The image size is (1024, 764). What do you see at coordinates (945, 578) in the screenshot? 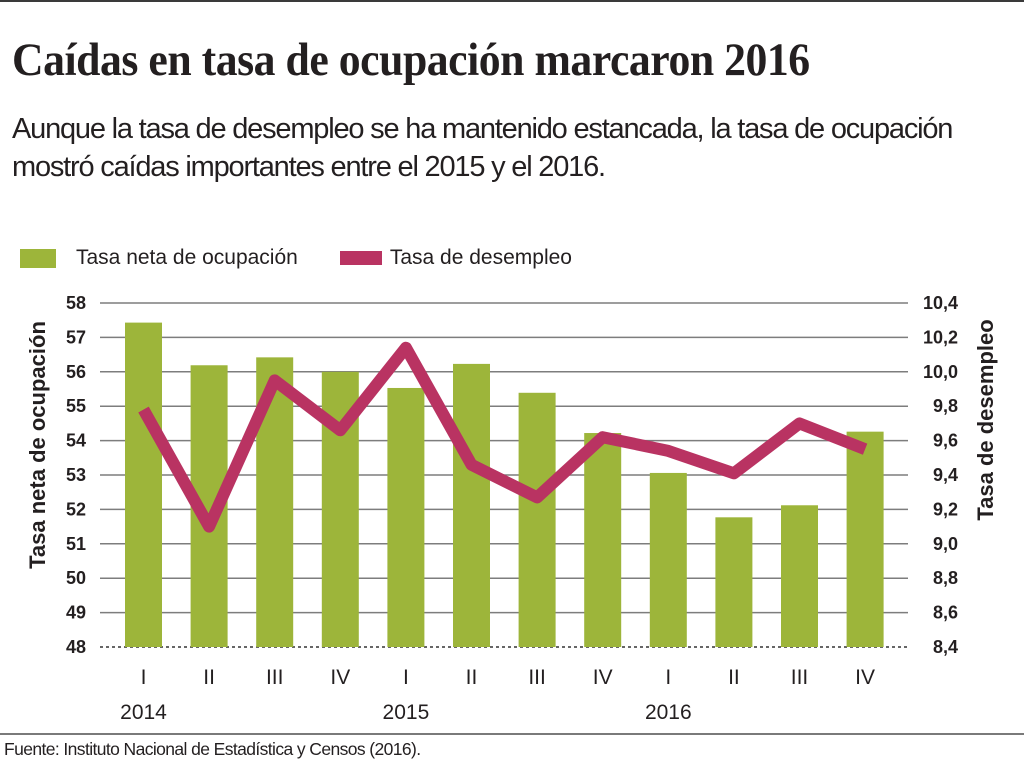
I see `right-tick-label: 8,8` at bounding box center [945, 578].